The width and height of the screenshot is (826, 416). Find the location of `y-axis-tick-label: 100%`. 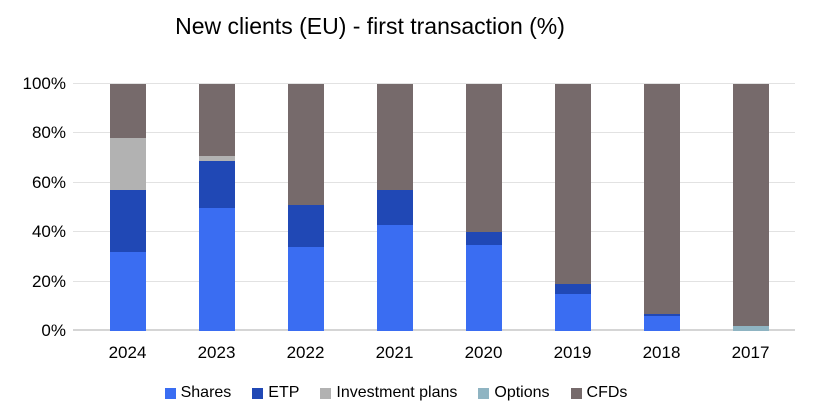

y-axis-tick-label: 100% is located at coordinates (44, 83).